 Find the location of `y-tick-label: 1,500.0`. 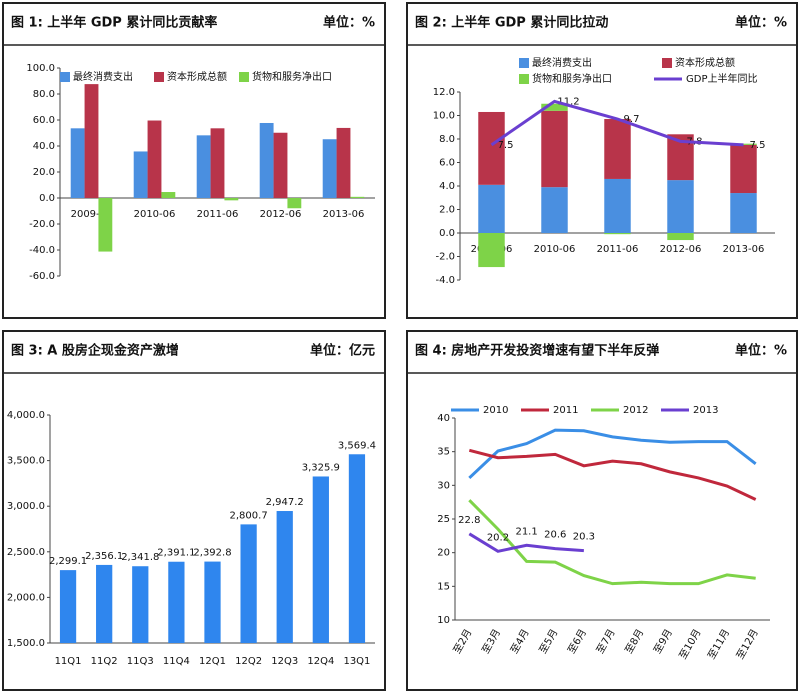

y-tick-label: 1,500.0 is located at coordinates (26, 643).